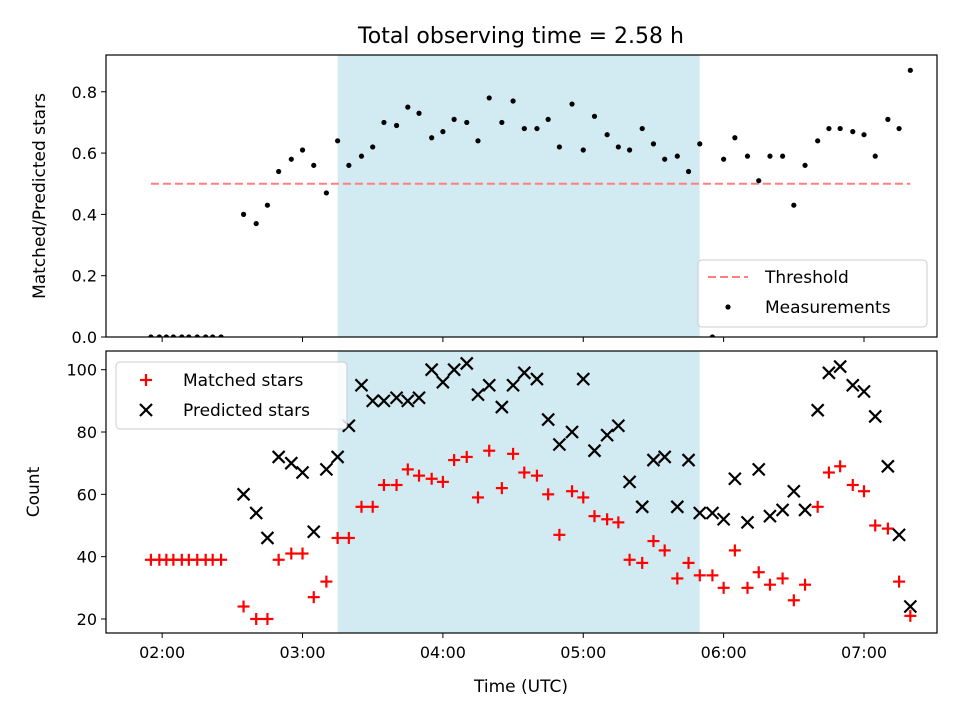 Image resolution: width=960 pixels, height=720 pixels. I want to click on x-tick-label: 06:00, so click(724, 652).